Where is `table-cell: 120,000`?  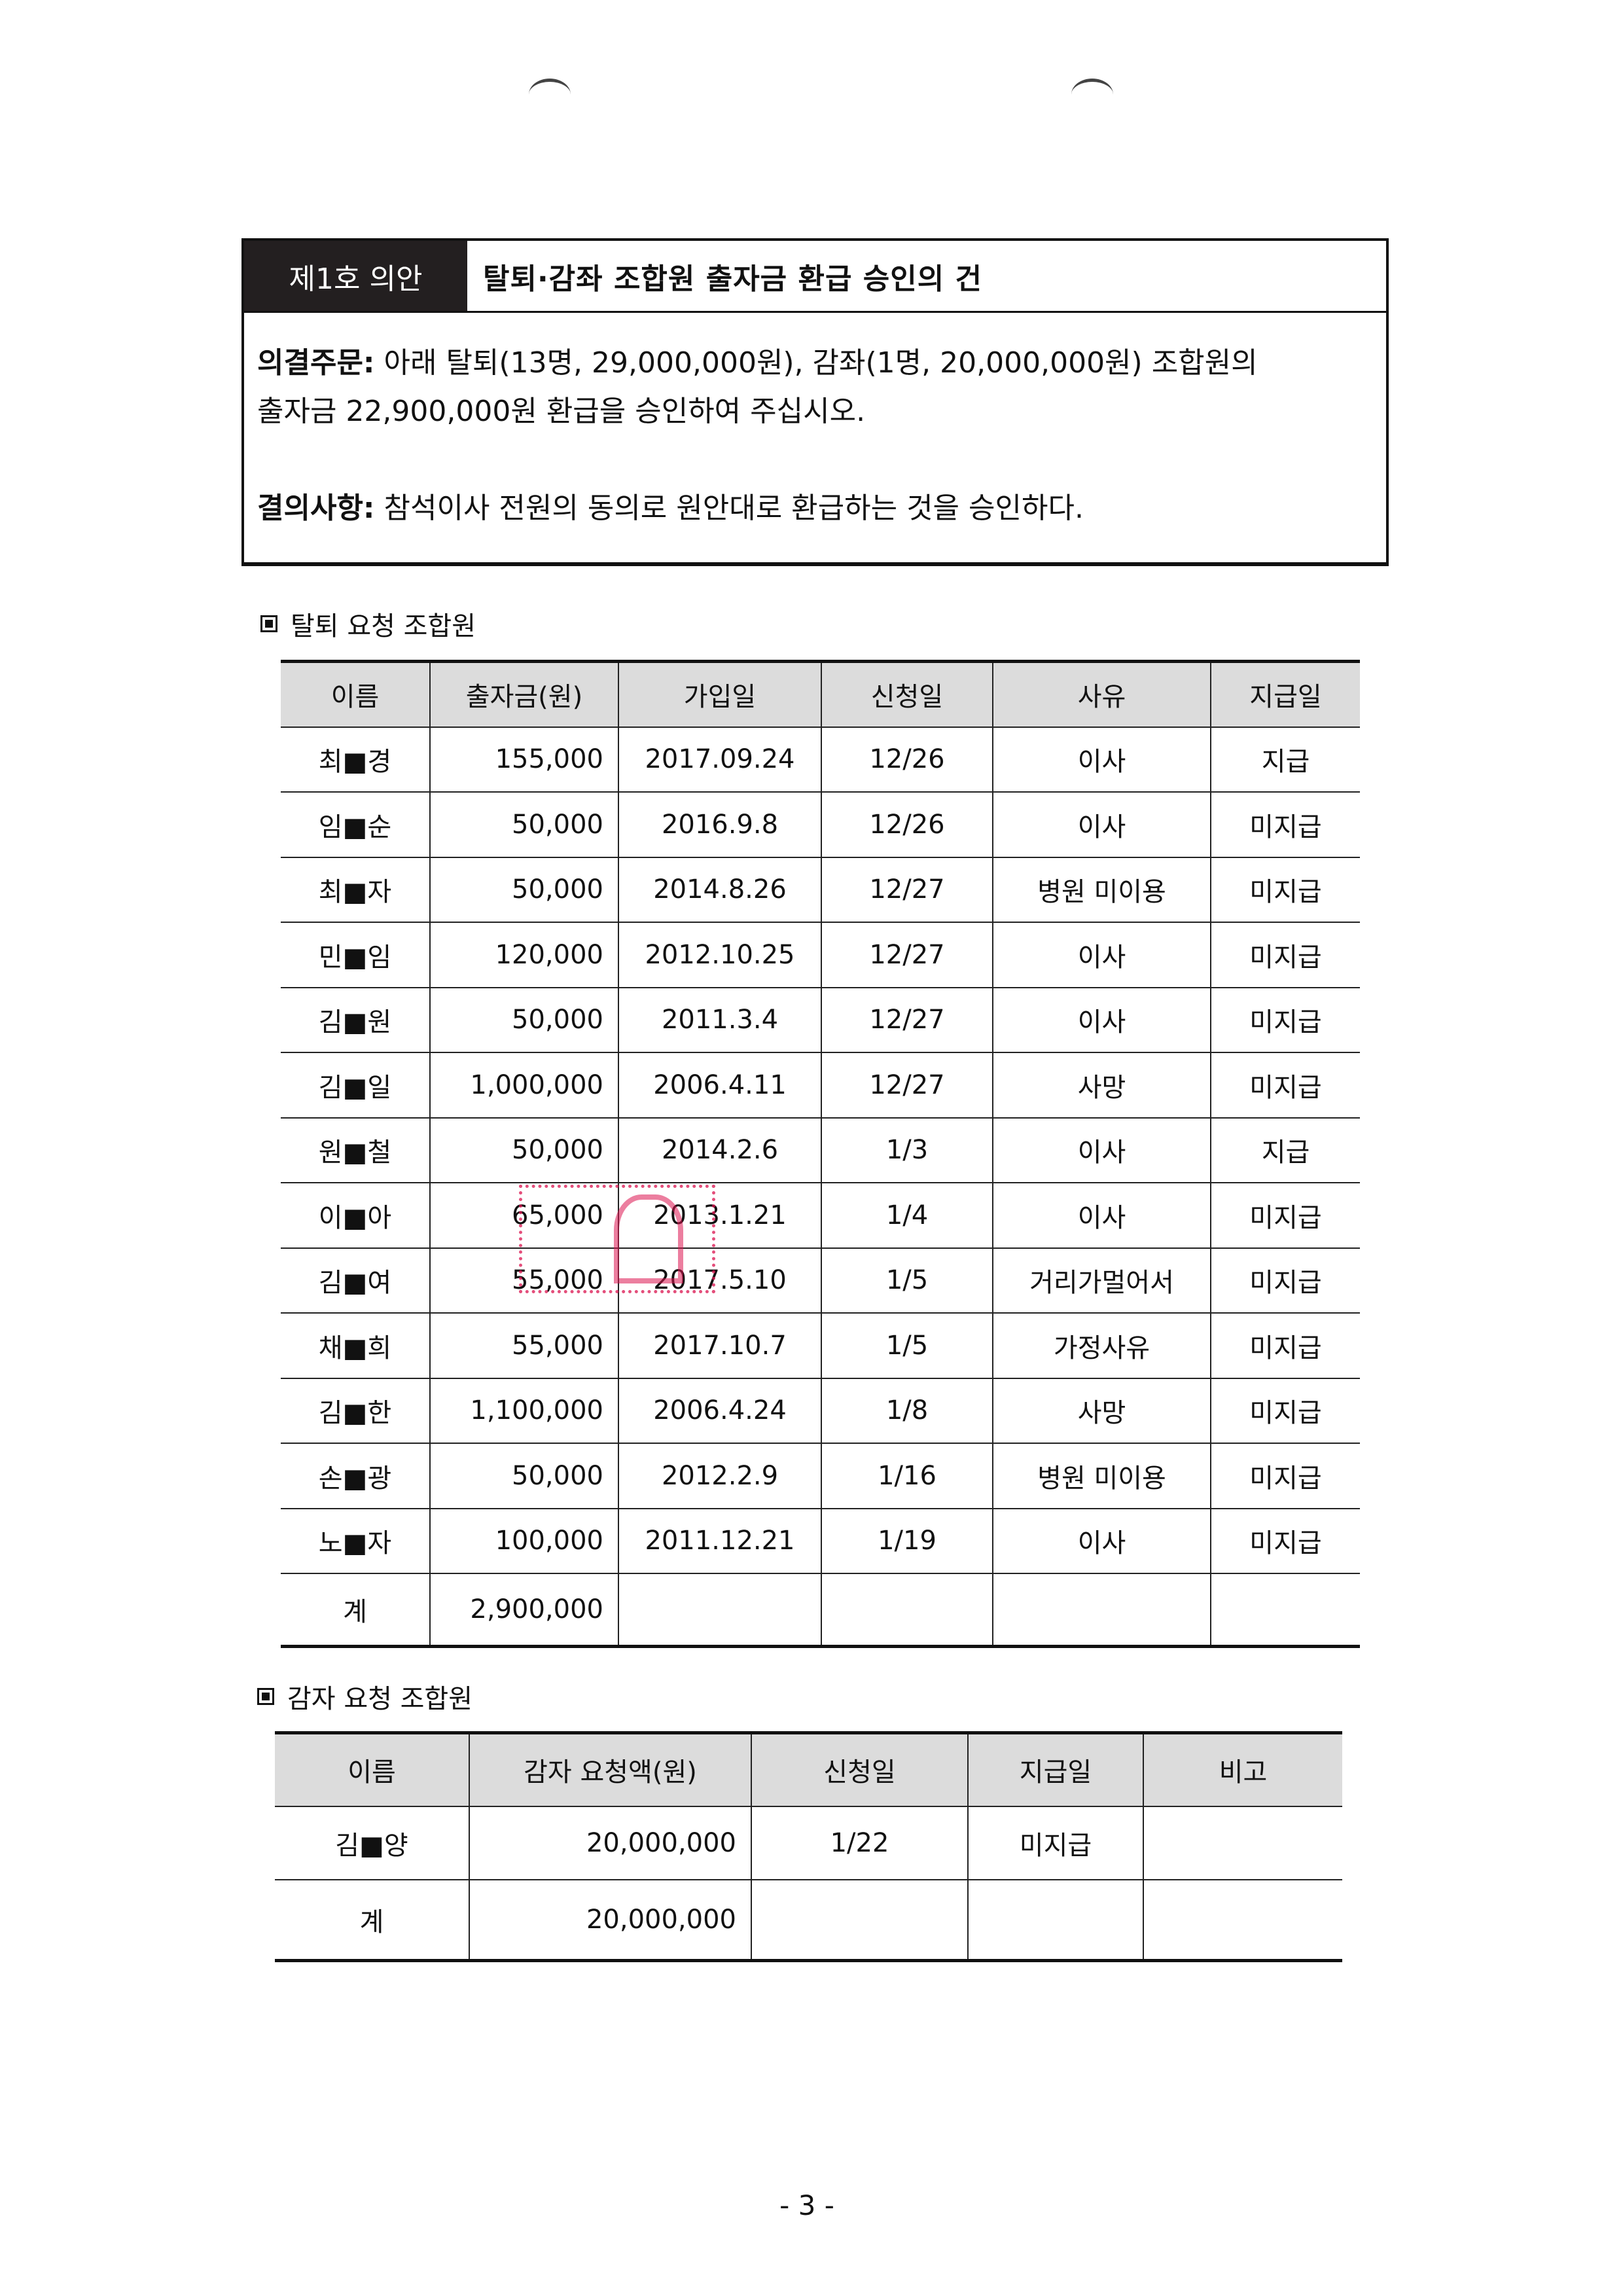
table-cell: 120,000 is located at coordinates (524, 955).